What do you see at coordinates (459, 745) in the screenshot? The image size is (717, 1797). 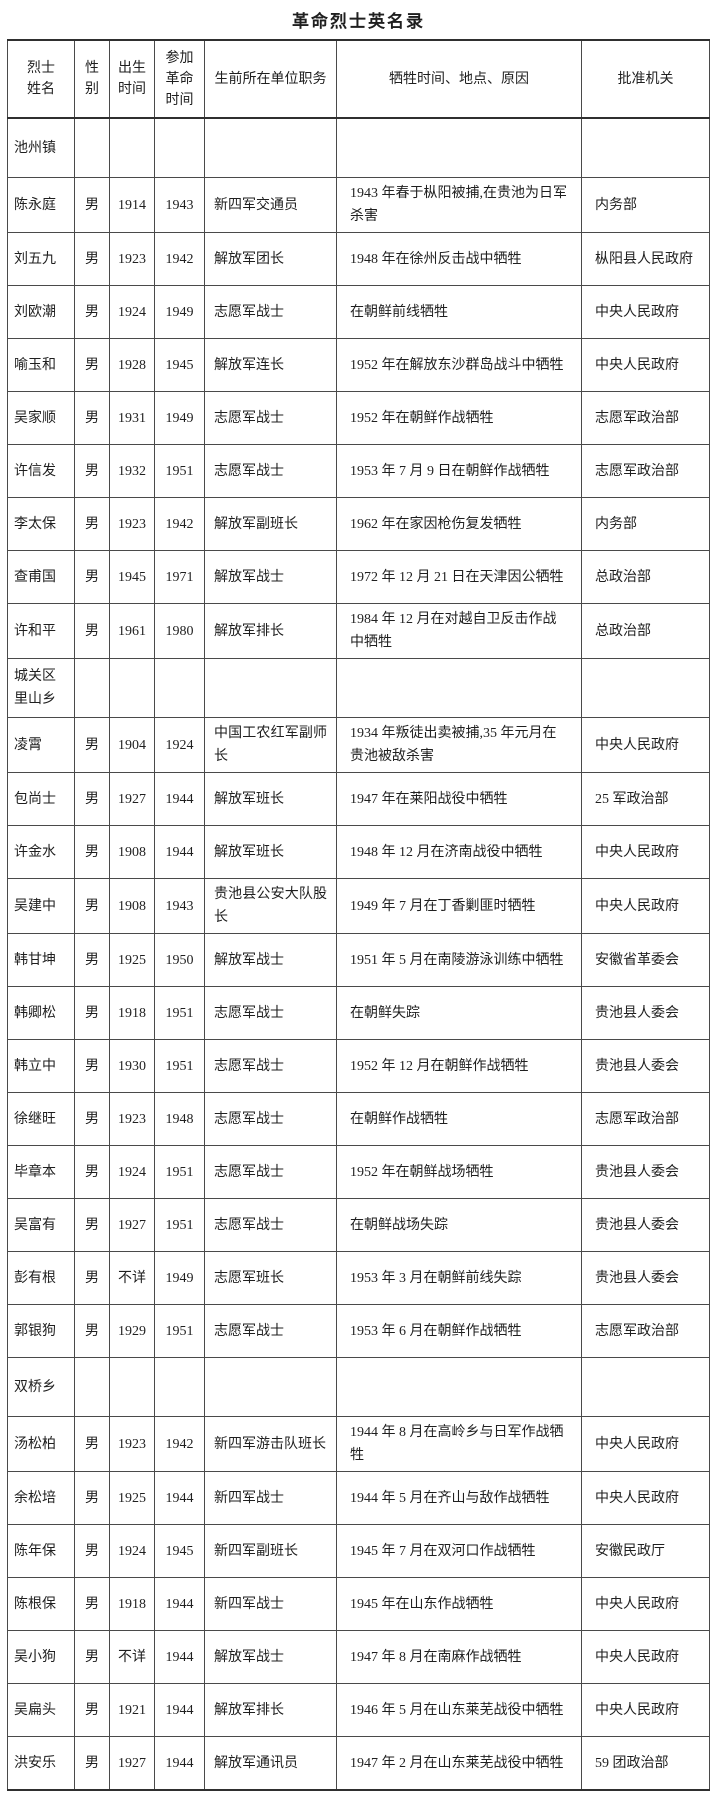 I see `death-cell: 1934 年叛徒出卖被捕,35 年元月在贵池被敌杀害` at bounding box center [459, 745].